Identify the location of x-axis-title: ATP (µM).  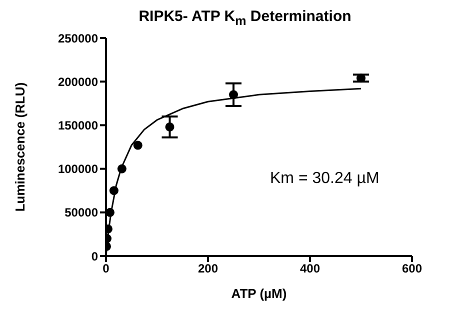
(259, 293).